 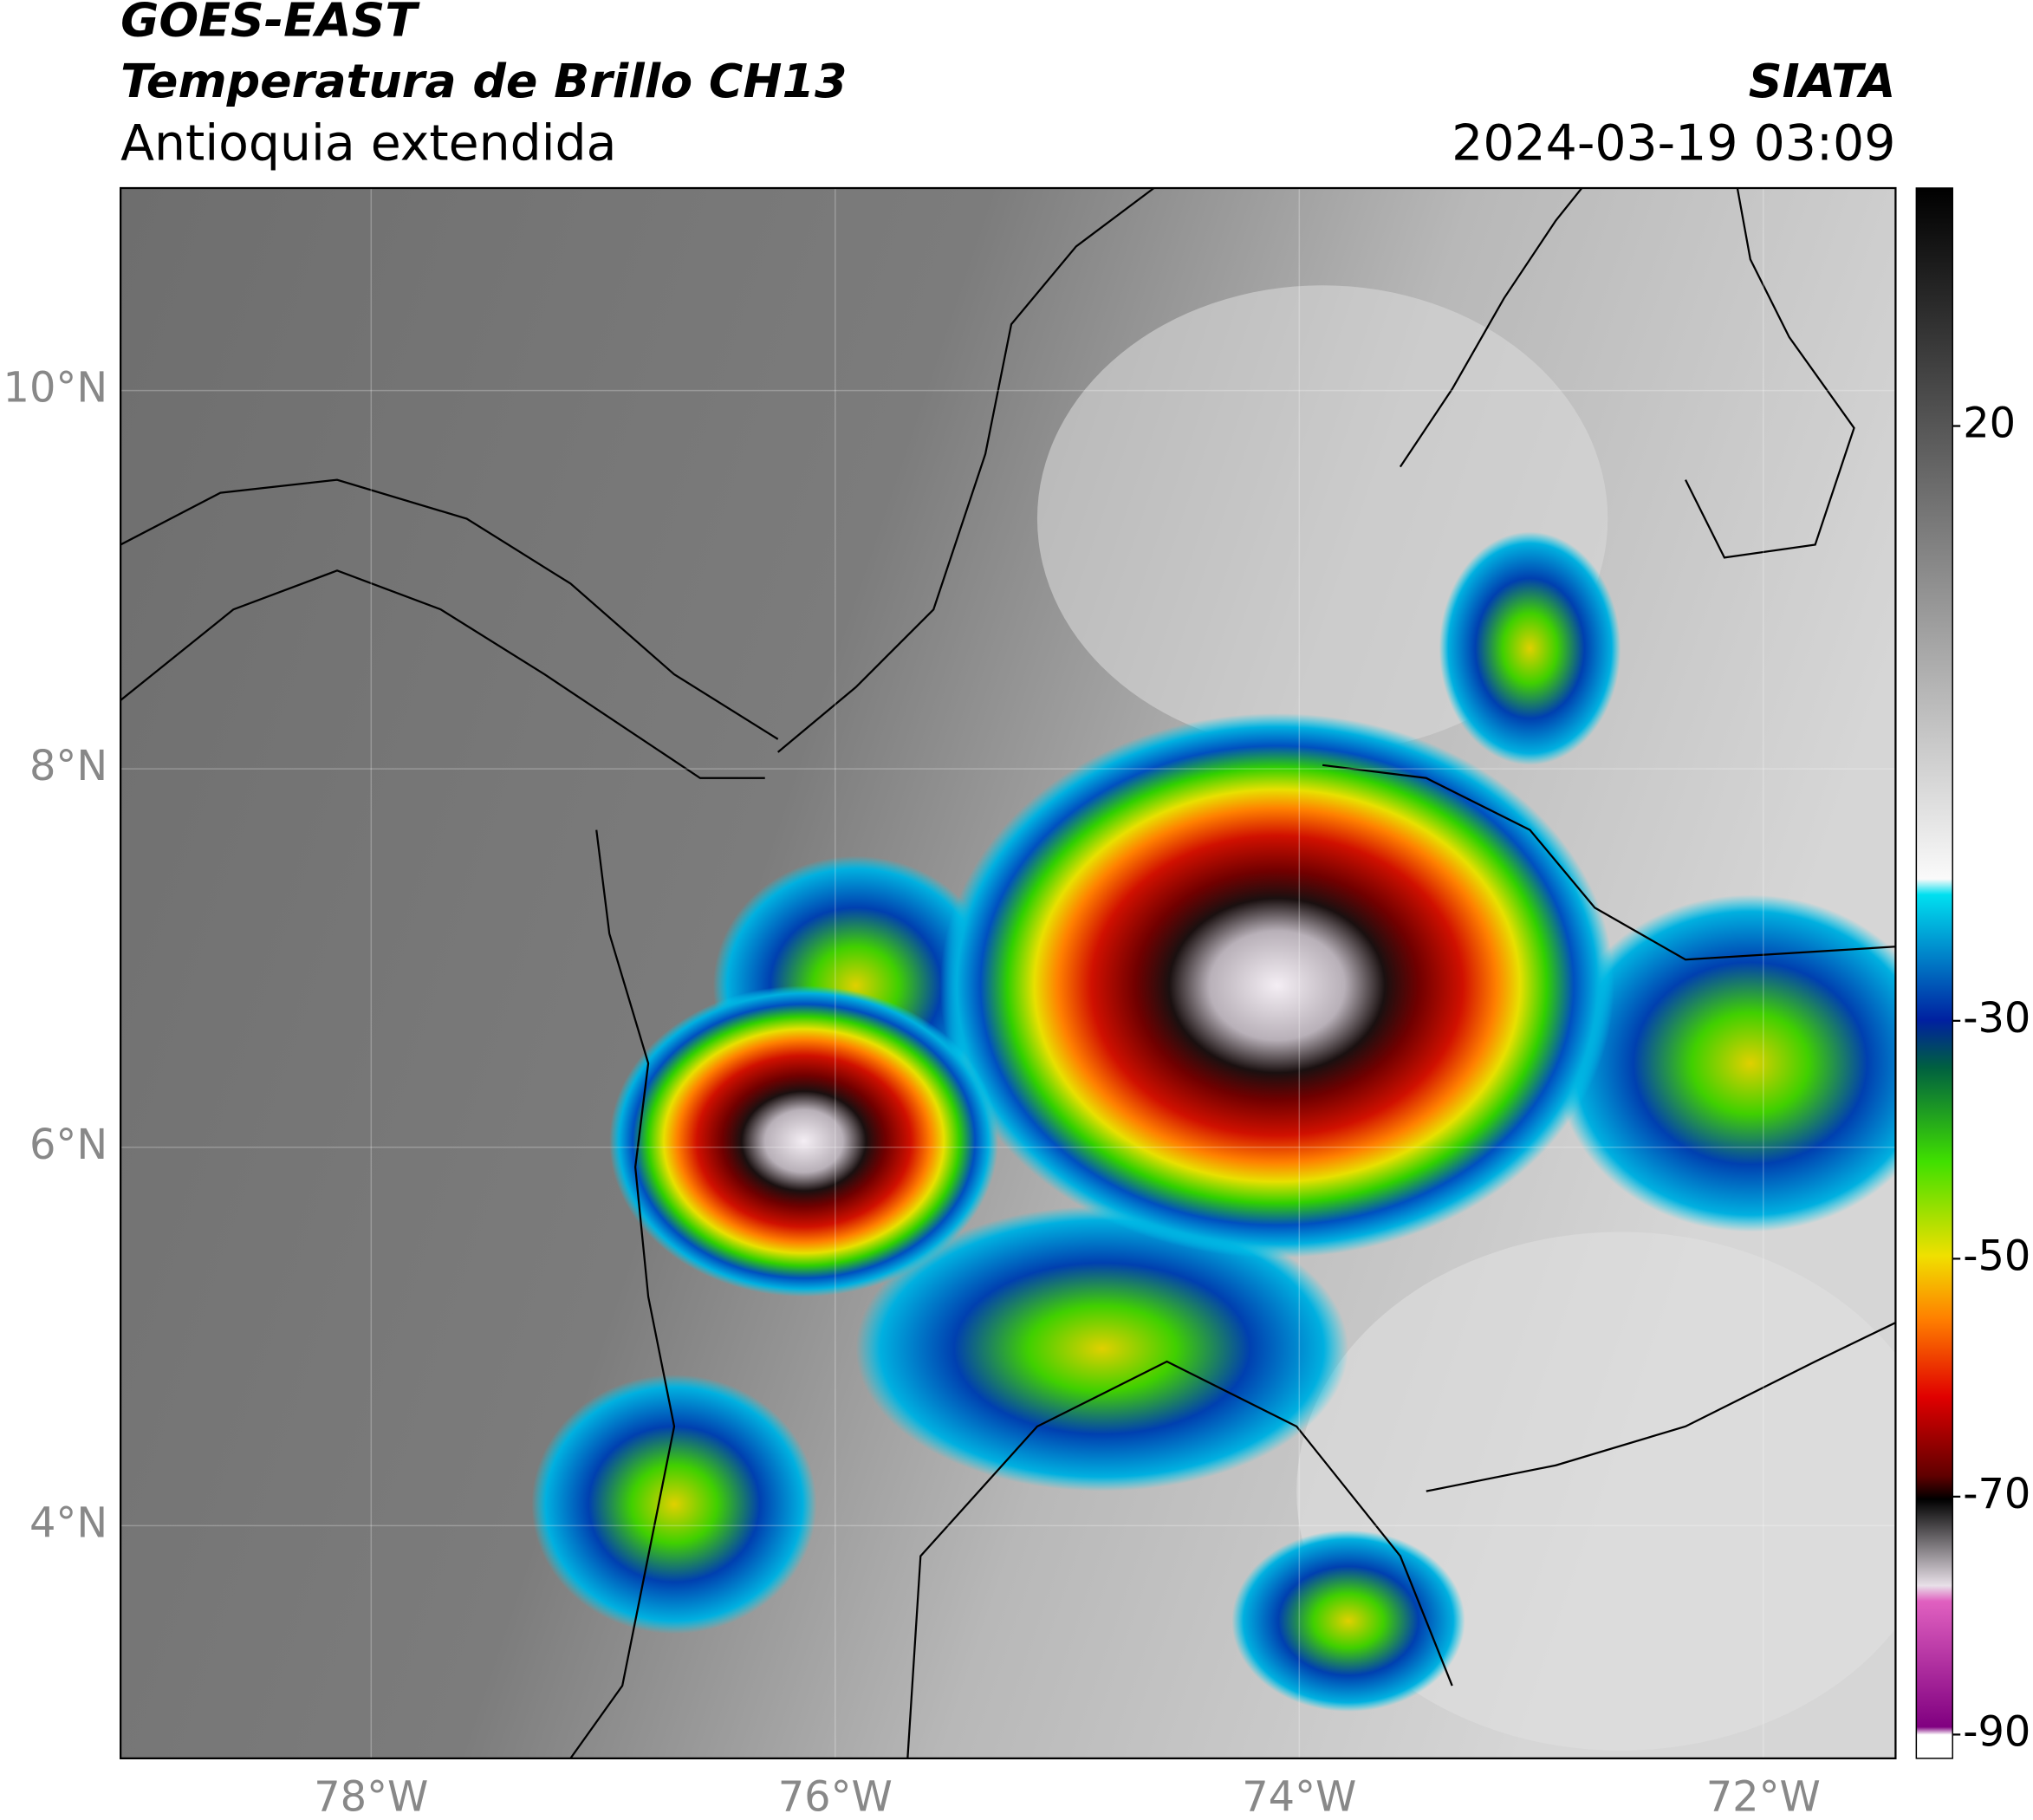 I want to click on x-tick-label: 76°W, so click(x=835, y=1797).